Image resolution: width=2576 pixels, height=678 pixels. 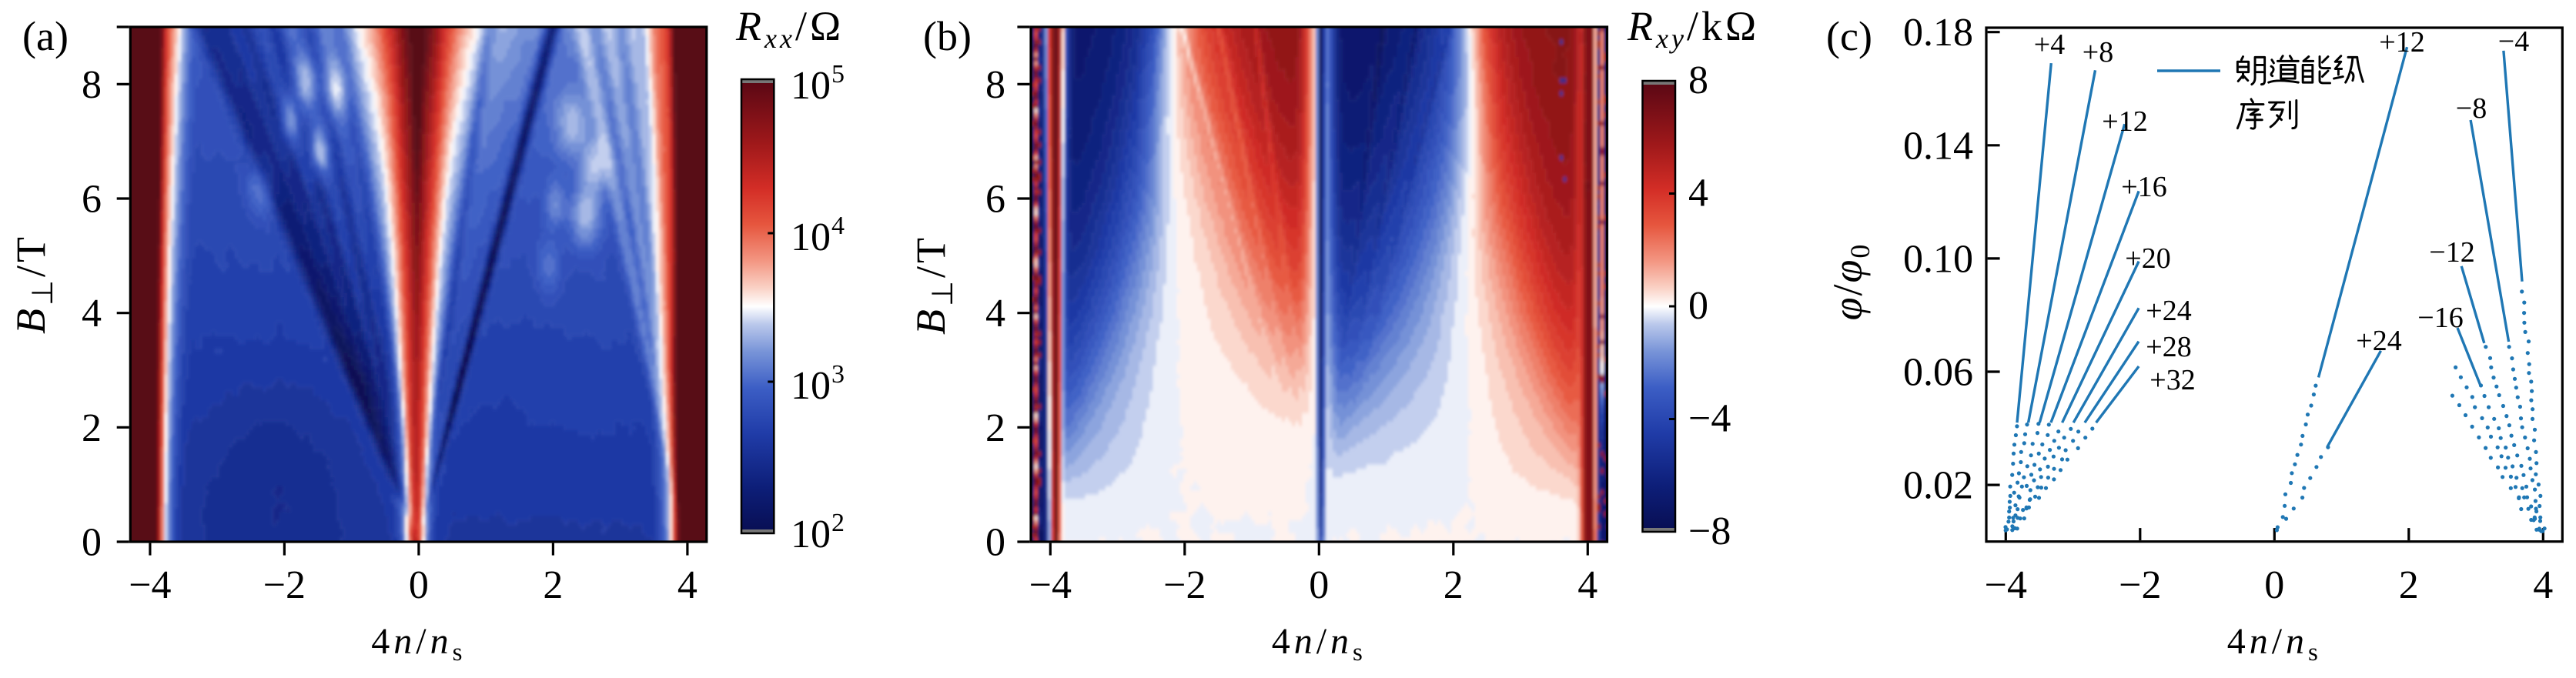 What do you see at coordinates (2440, 318) in the screenshot?
I see `svg-text: −16` at bounding box center [2440, 318].